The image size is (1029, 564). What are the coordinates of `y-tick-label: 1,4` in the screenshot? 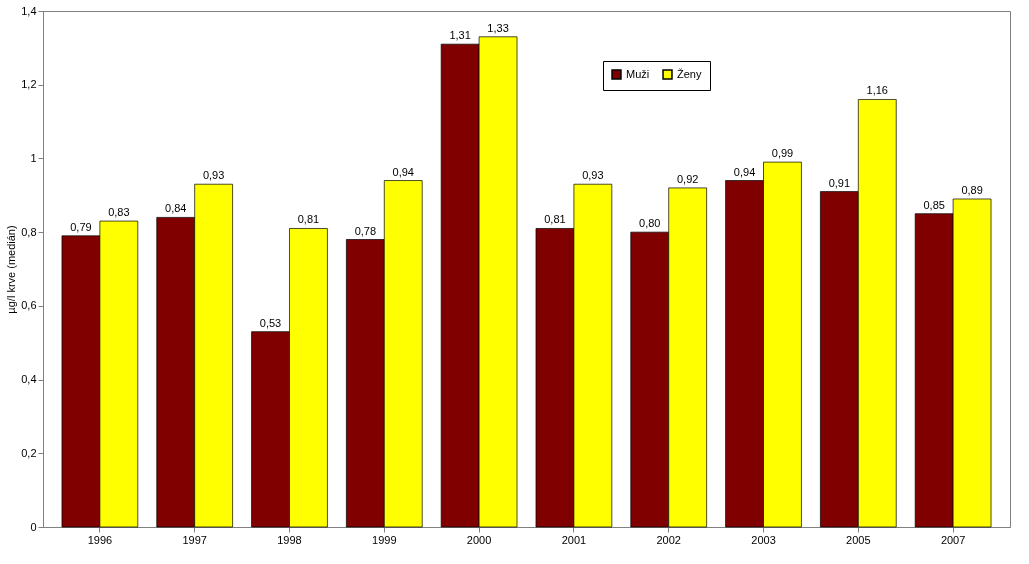 It's located at (29, 10).